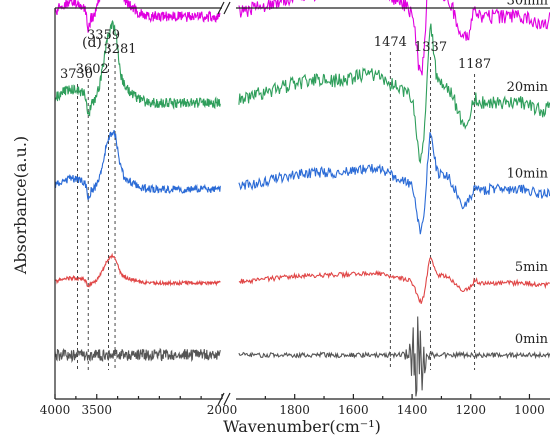 The height and width of the screenshot is (439, 550). What do you see at coordinates (528, 173) in the screenshot?
I see `series-label-10min: 10min` at bounding box center [528, 173].